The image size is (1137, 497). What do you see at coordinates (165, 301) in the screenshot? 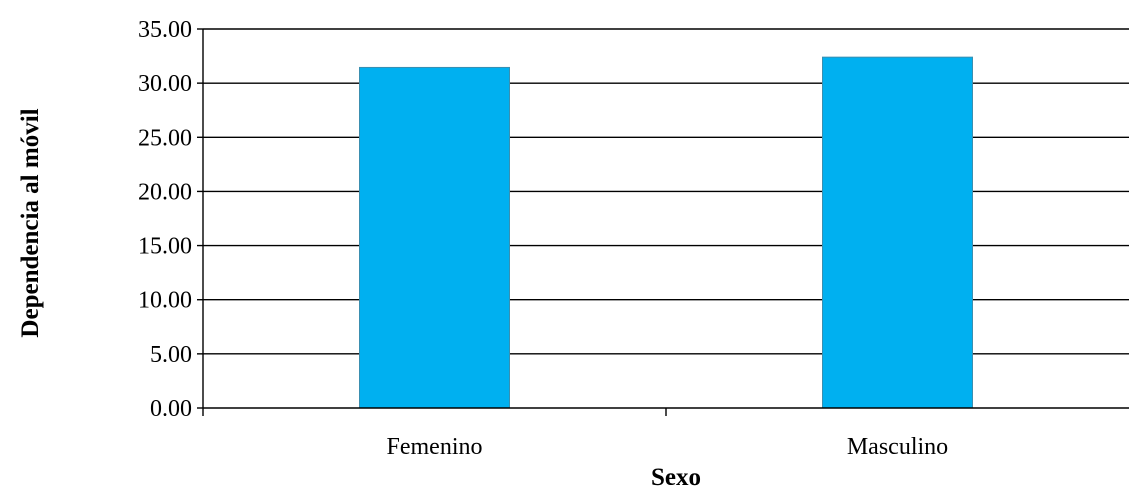
I see `y-tick-label: 10.00` at bounding box center [165, 301].